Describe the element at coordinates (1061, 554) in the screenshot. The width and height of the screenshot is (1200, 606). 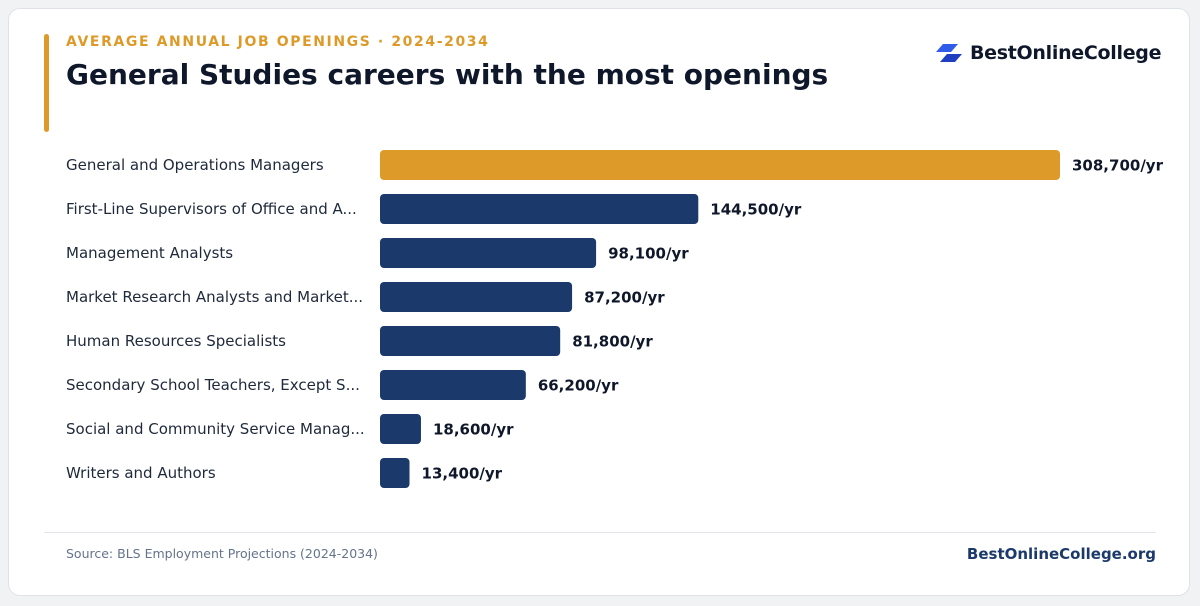
I see `footer-site-link: BestOnlineCollege.org` at that location.